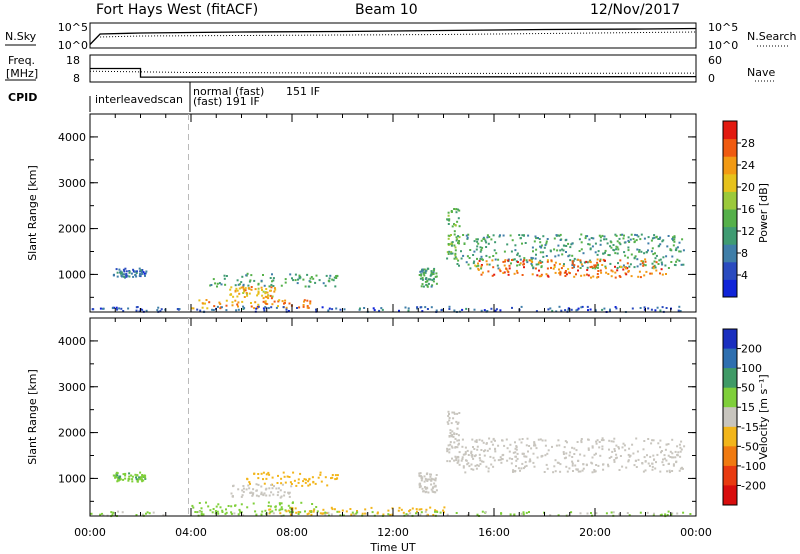 The height and width of the screenshot is (554, 800). What do you see at coordinates (763, 213) in the screenshot?
I see `power-colorbar-title: Power [dB]` at bounding box center [763, 213].